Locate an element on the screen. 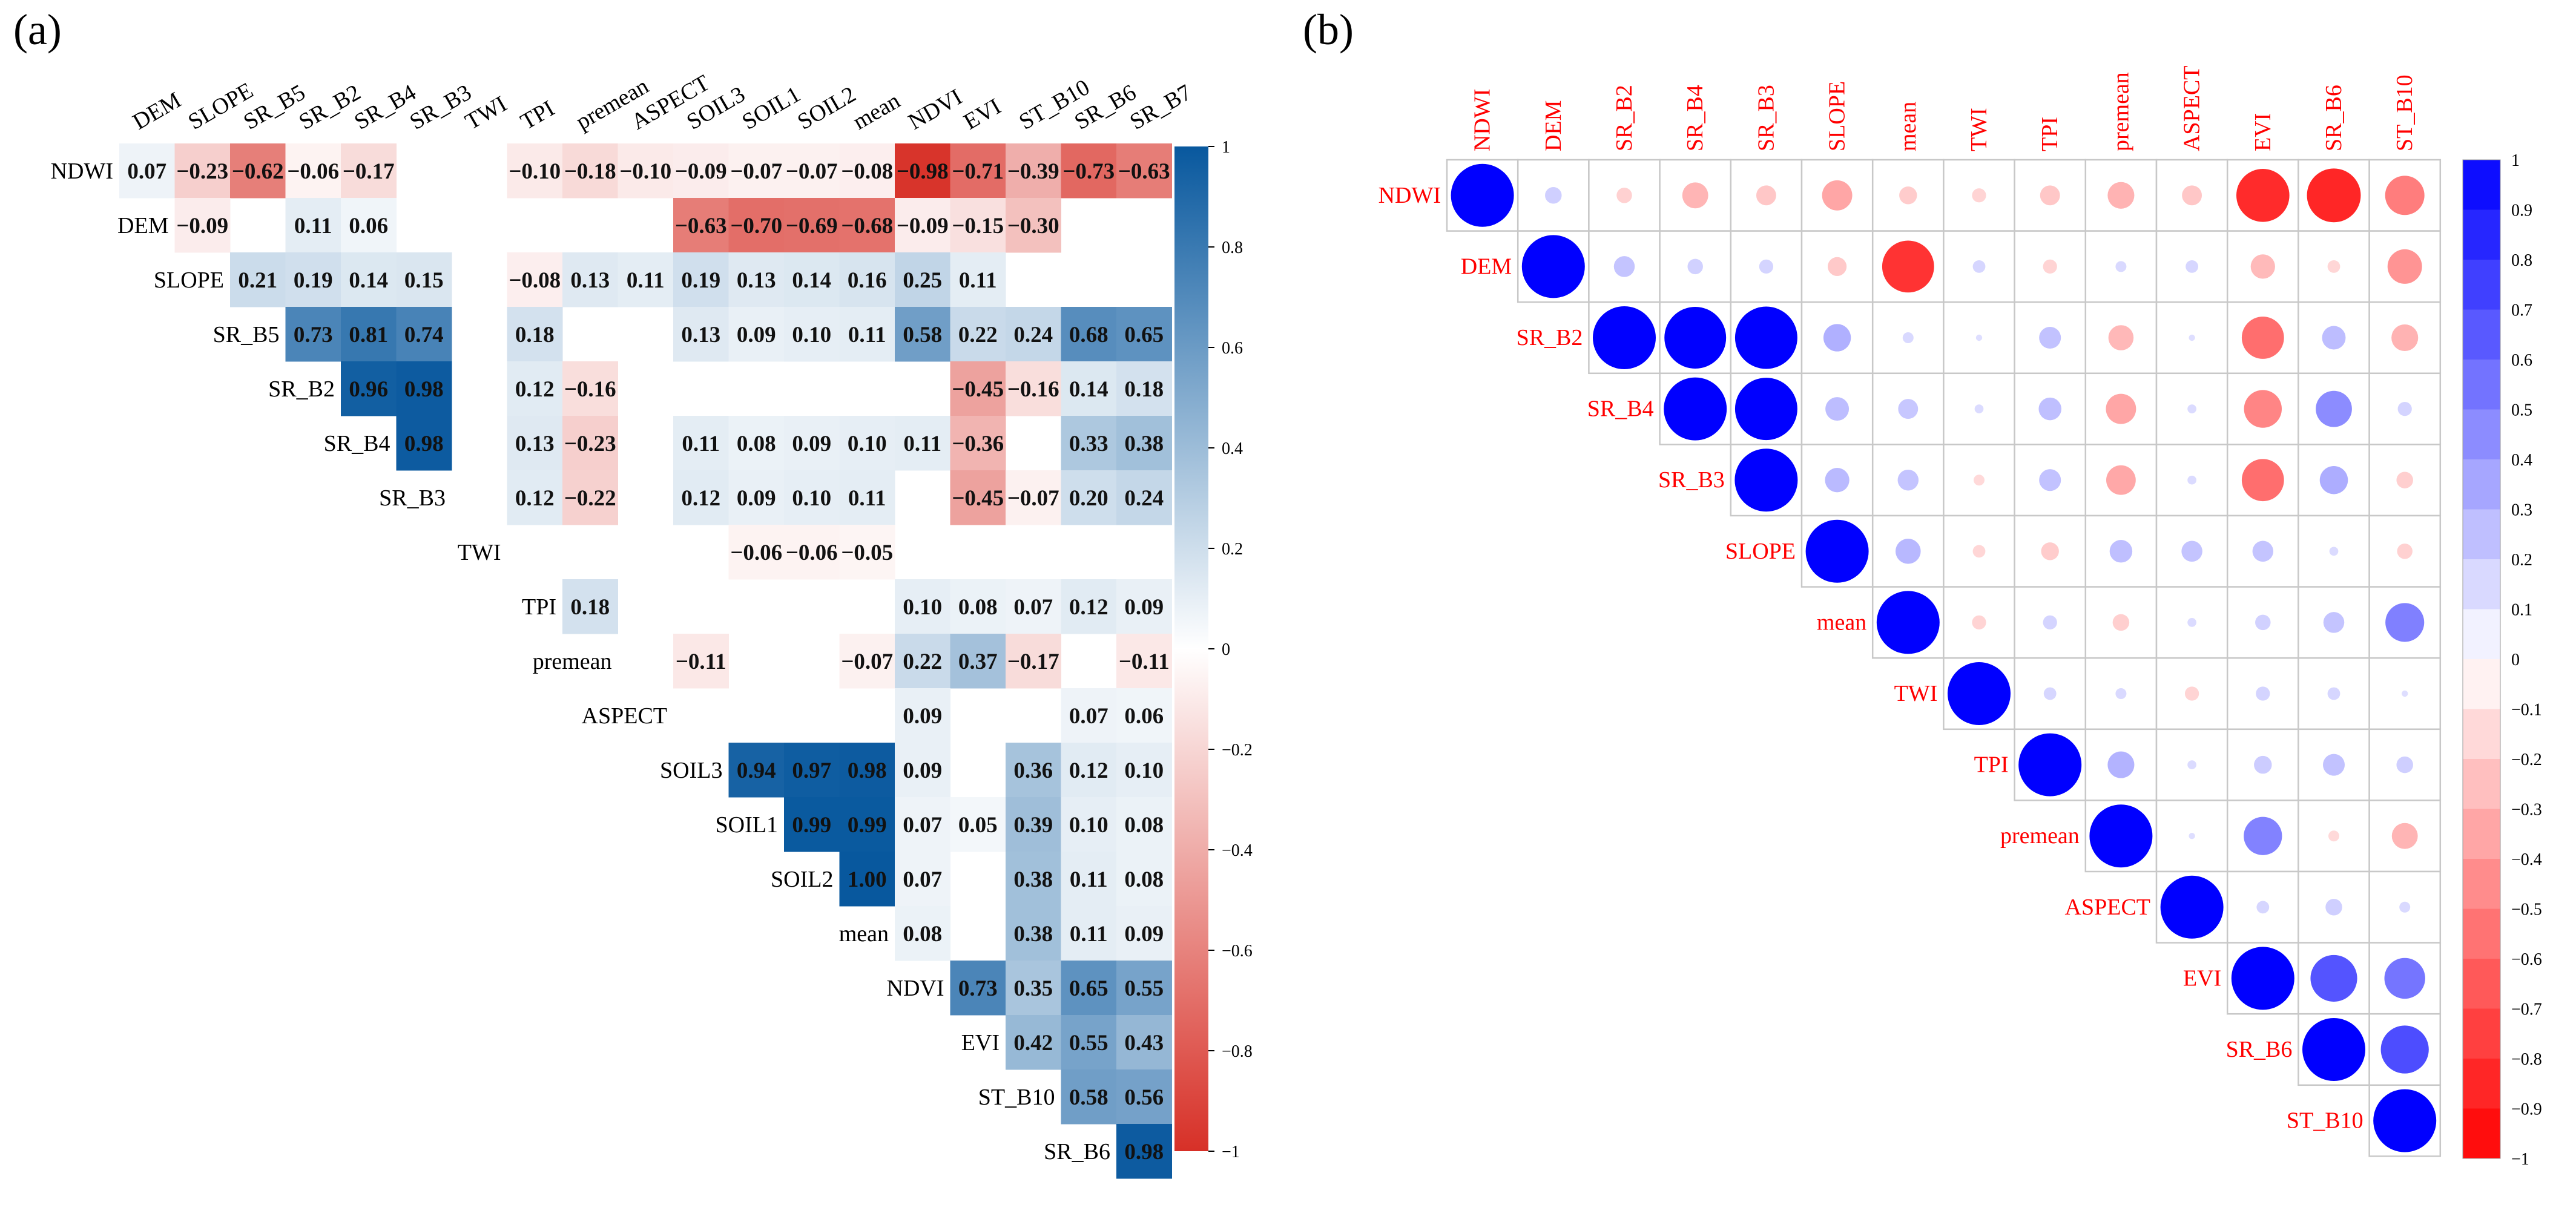  colorbar-tick-label: 0.1 is located at coordinates (2521, 610).